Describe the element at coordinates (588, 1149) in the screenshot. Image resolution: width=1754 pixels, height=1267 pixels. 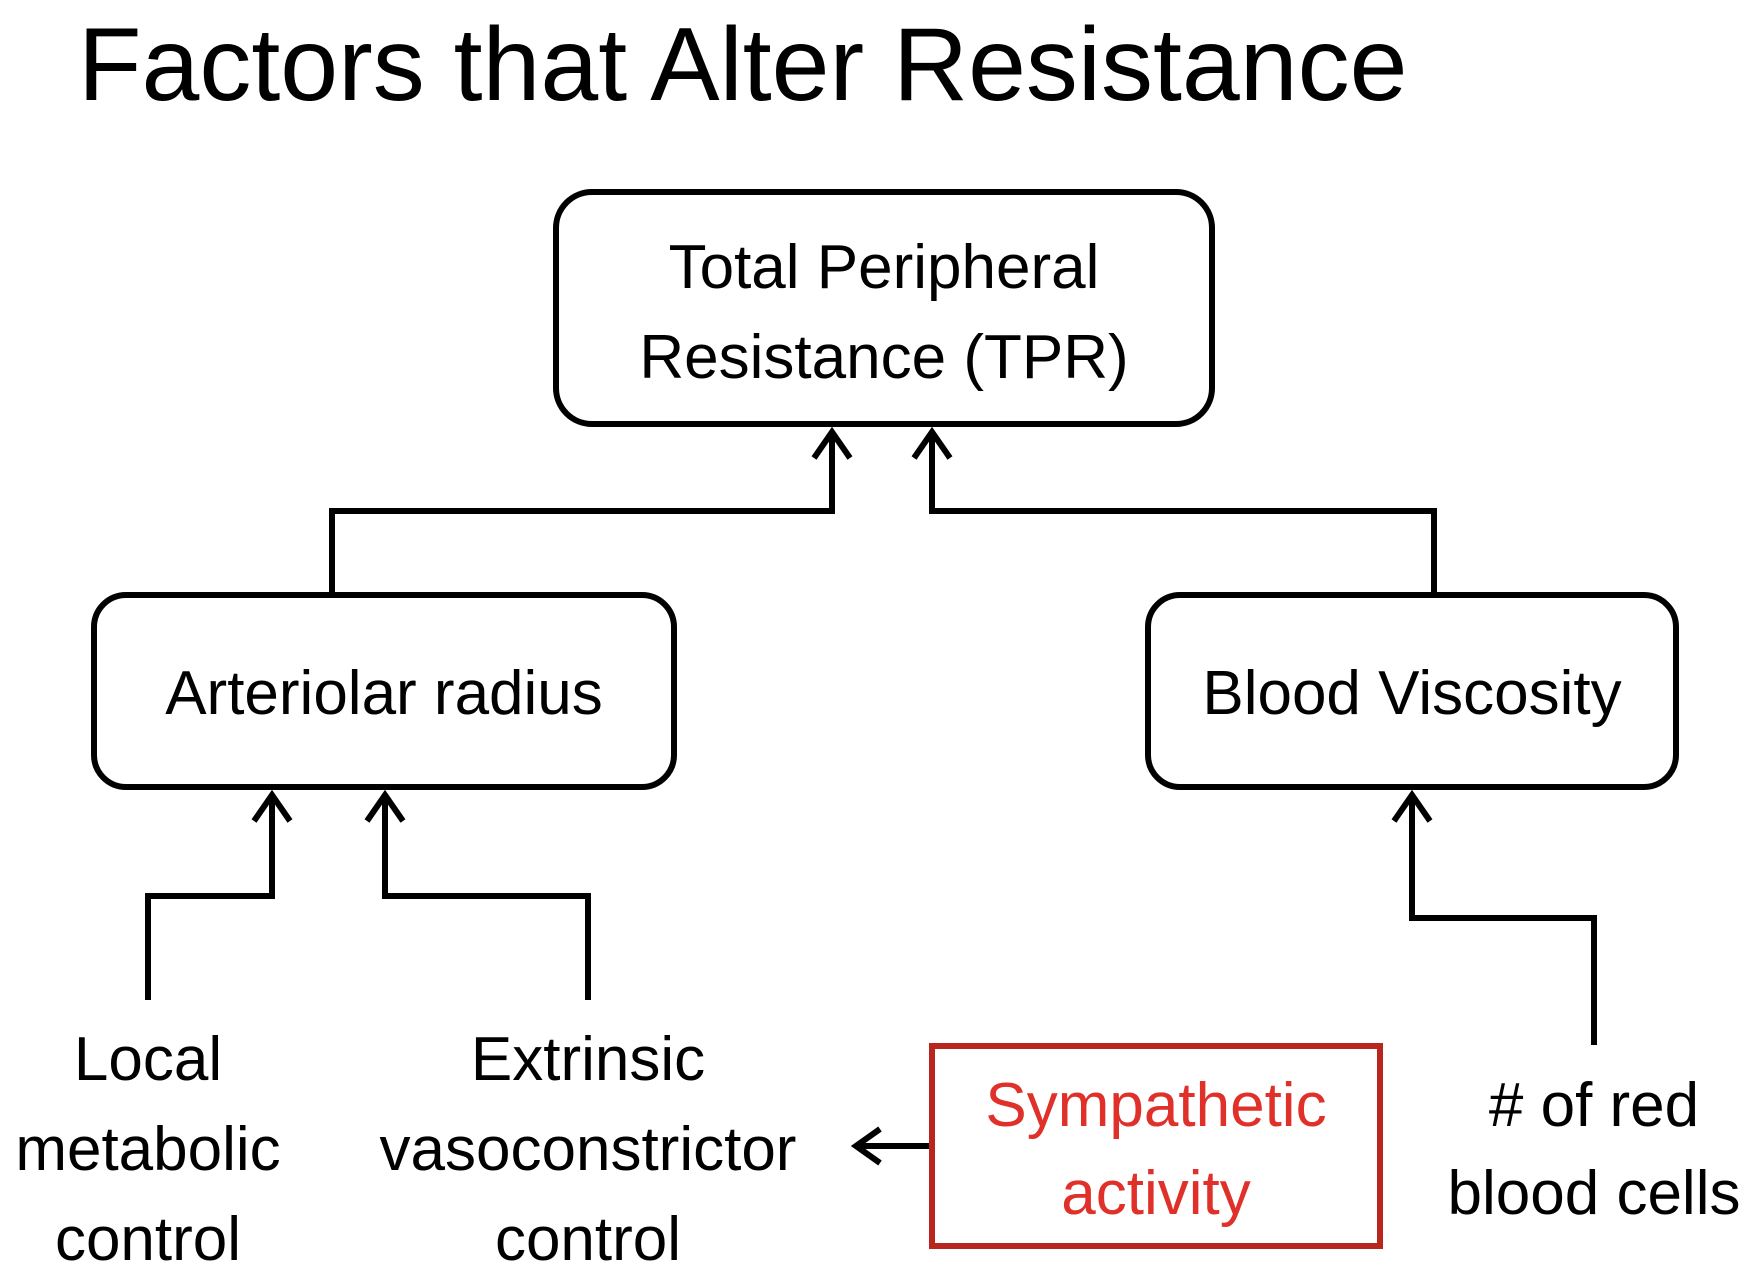
I see `extrinsic-line-2: vasoconstrictor` at that location.